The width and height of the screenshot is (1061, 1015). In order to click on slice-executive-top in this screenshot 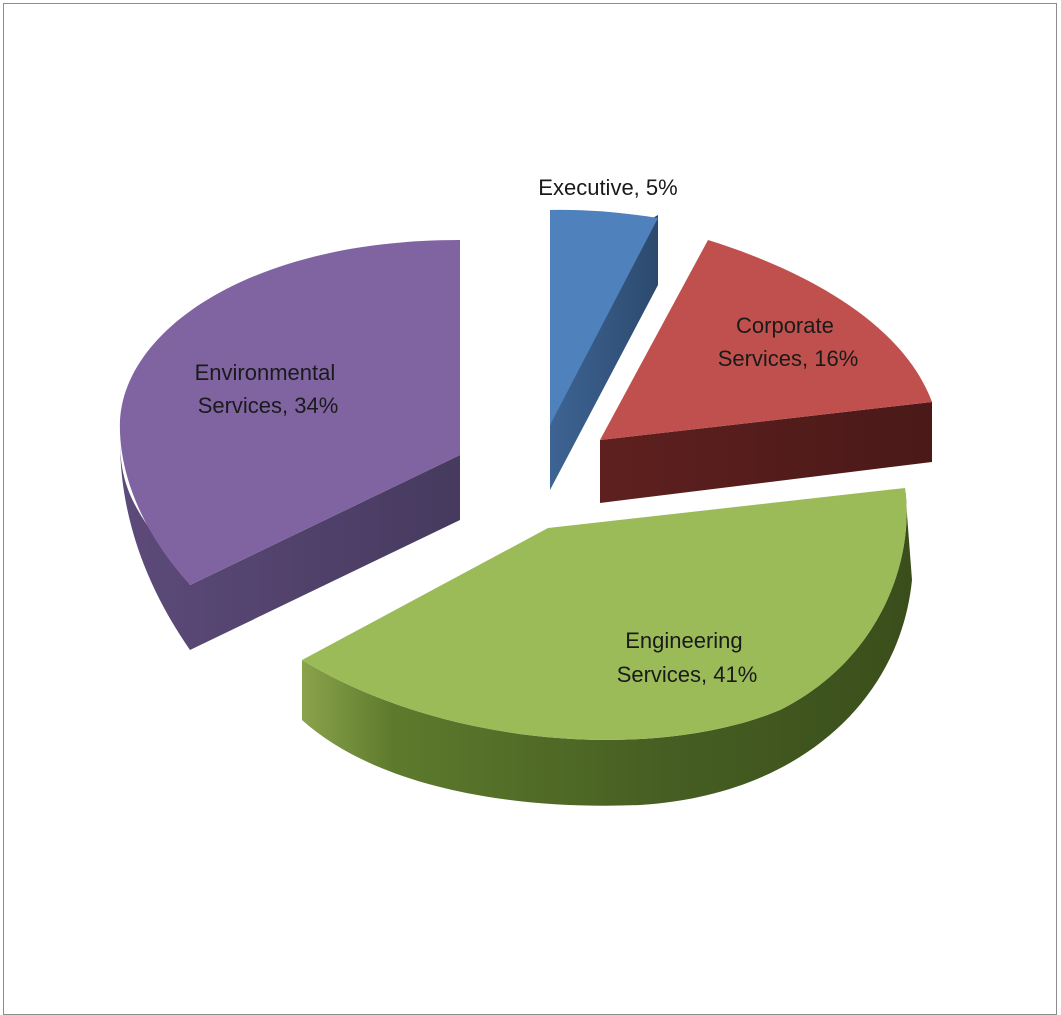, I will do `click(604, 317)`.